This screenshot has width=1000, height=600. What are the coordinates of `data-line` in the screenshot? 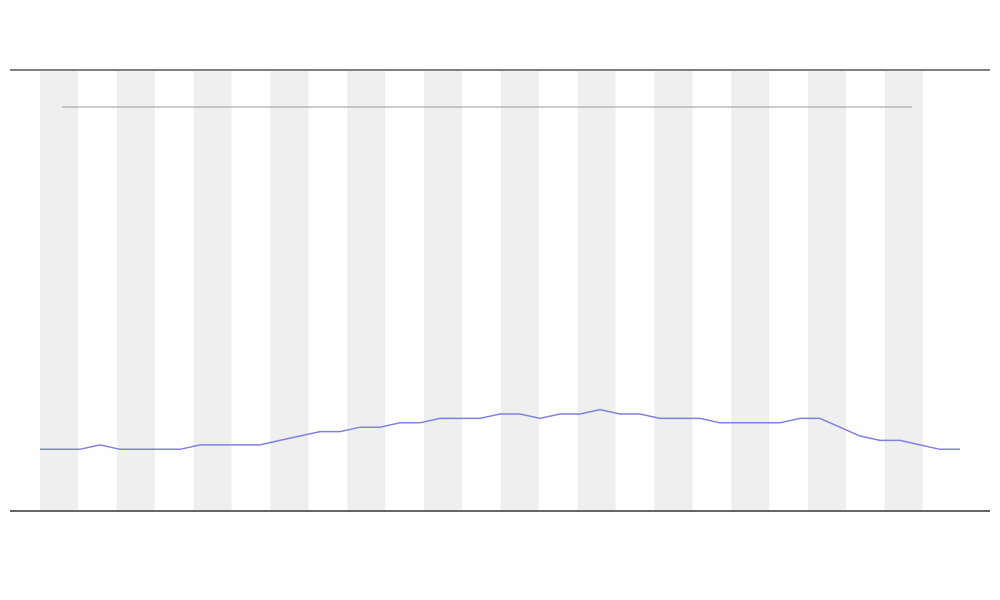 It's located at (500, 429).